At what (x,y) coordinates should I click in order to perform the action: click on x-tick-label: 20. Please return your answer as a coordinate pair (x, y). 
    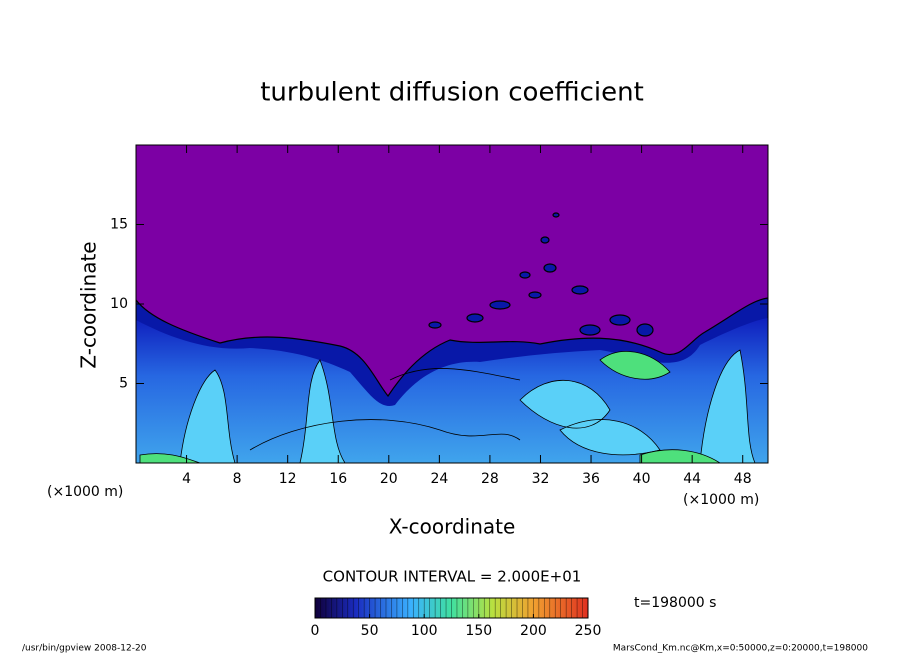
    Looking at the image, I should click on (389, 479).